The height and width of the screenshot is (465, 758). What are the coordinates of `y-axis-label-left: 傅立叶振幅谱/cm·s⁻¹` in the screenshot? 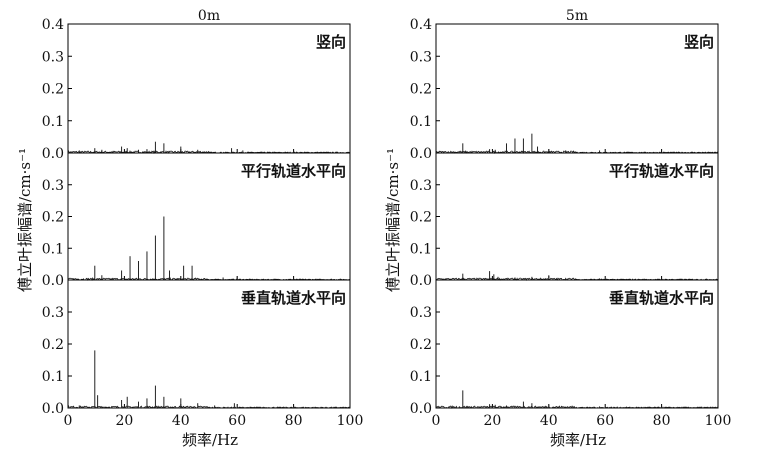 It's located at (25, 220).